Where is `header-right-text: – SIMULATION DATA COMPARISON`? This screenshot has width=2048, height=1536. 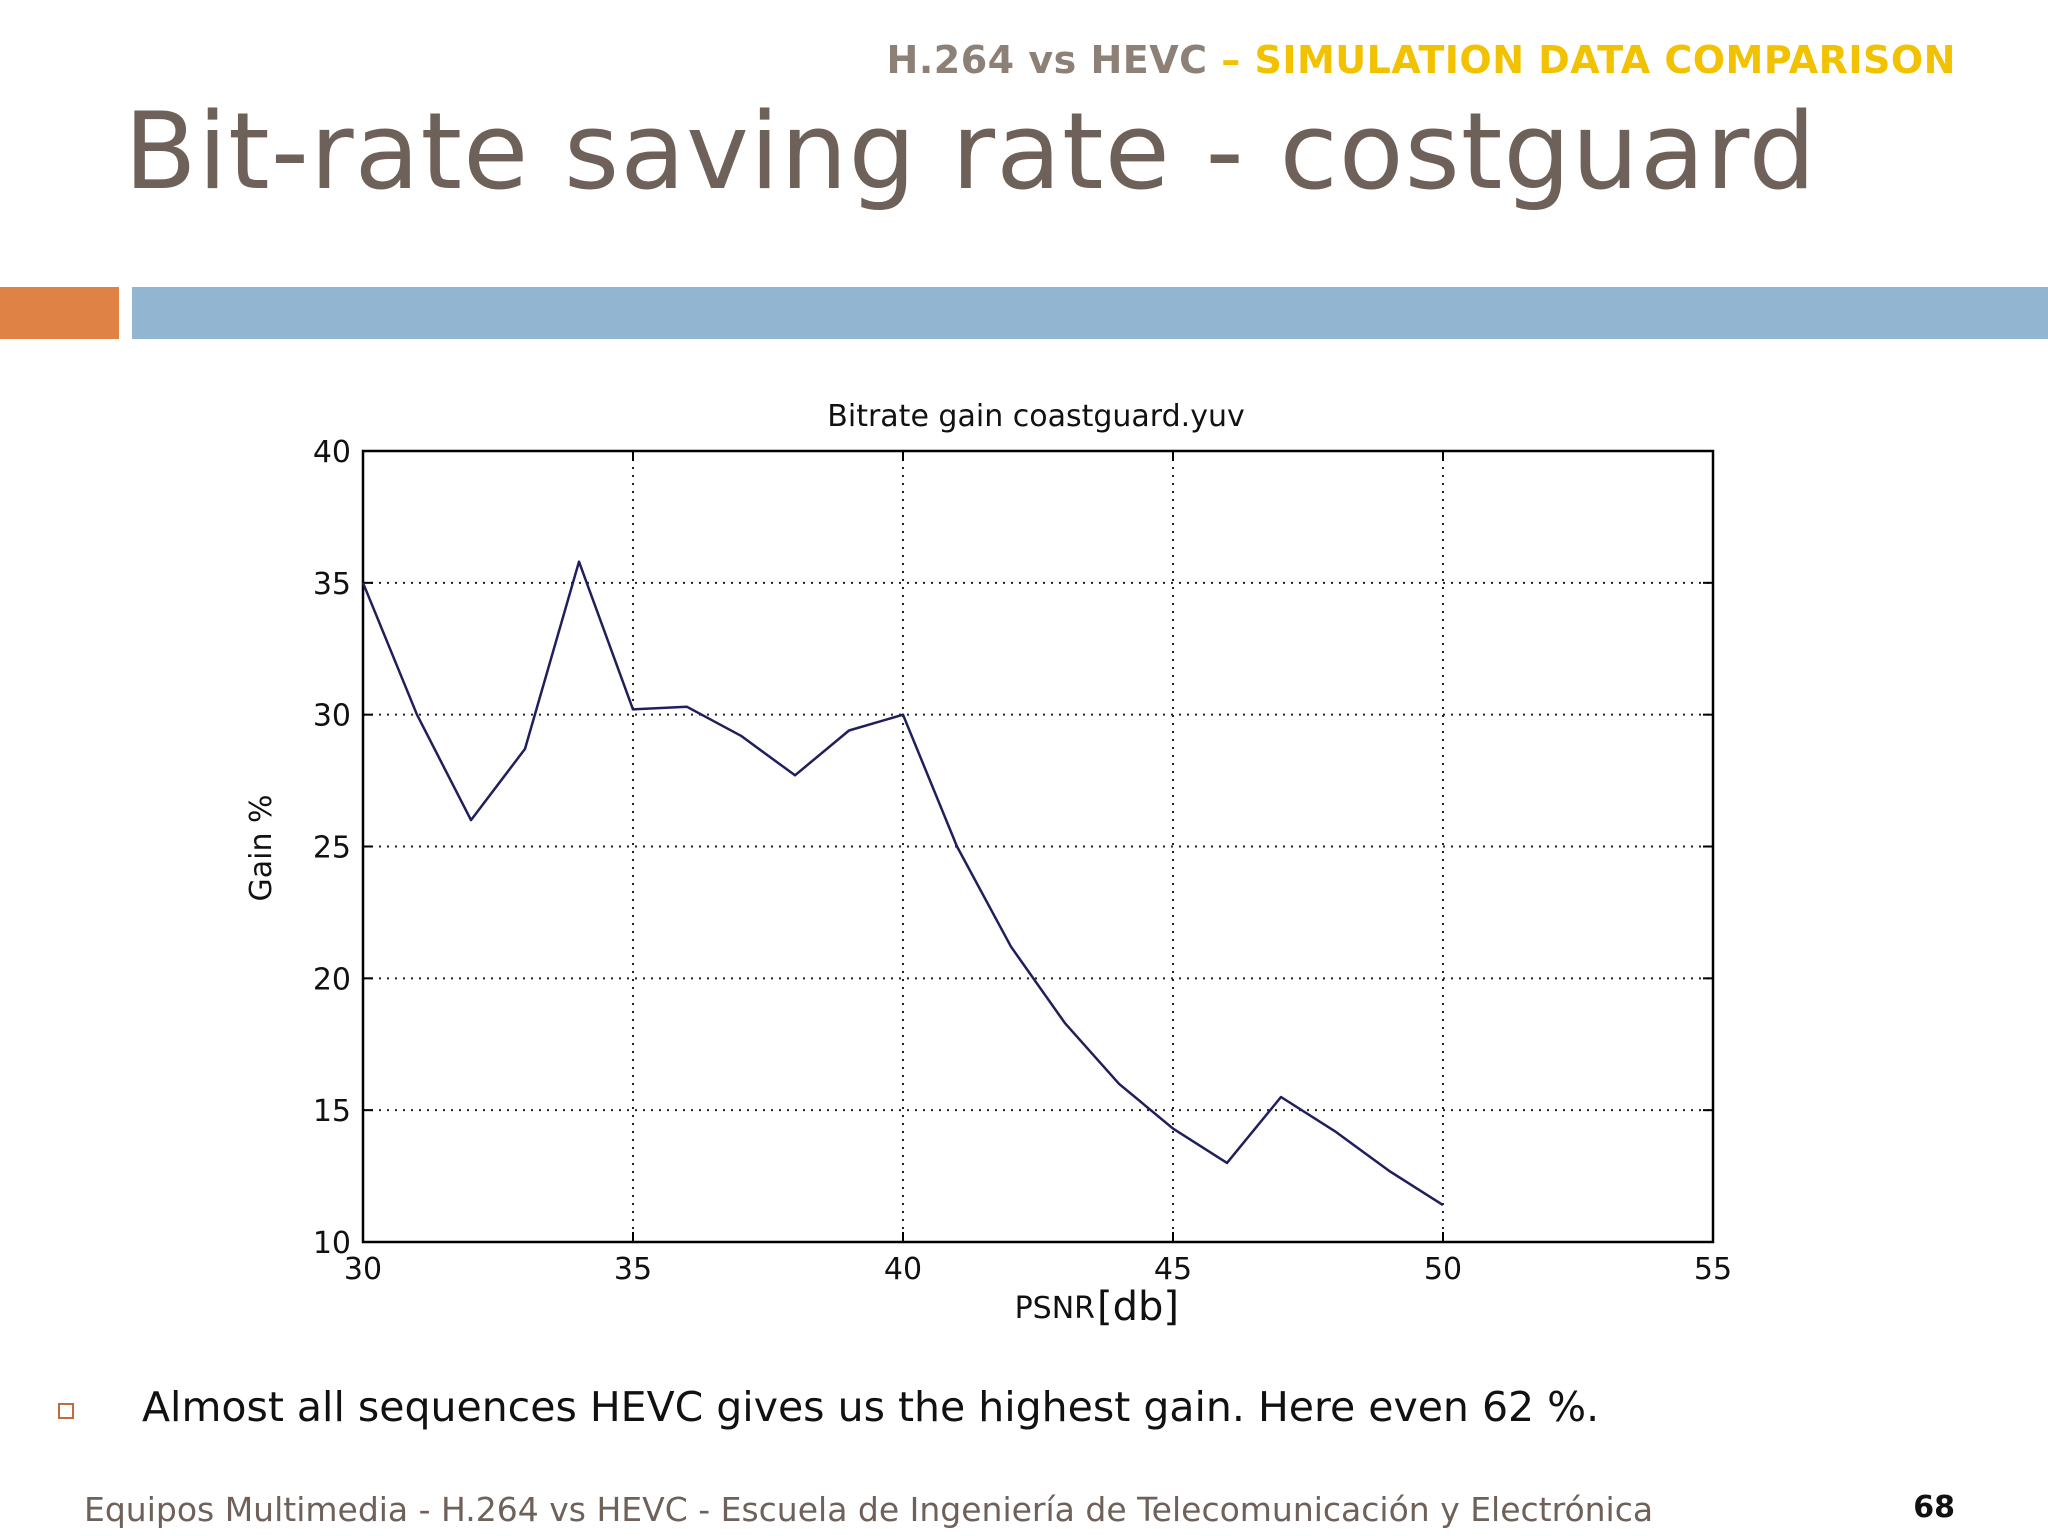 header-right-text: – SIMULATION DATA COMPARISON is located at coordinates (1588, 60).